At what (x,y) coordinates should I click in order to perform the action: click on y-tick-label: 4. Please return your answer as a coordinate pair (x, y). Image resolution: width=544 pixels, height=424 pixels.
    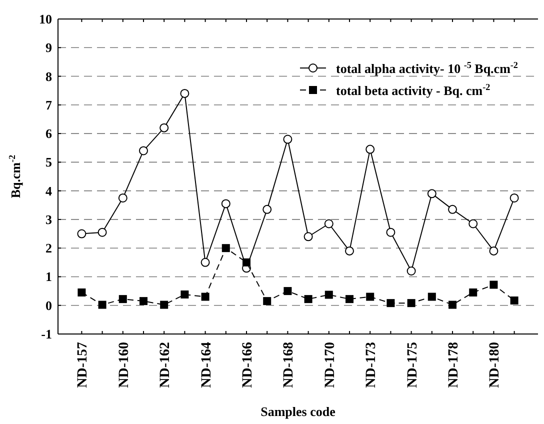
    Looking at the image, I should click on (49, 190).